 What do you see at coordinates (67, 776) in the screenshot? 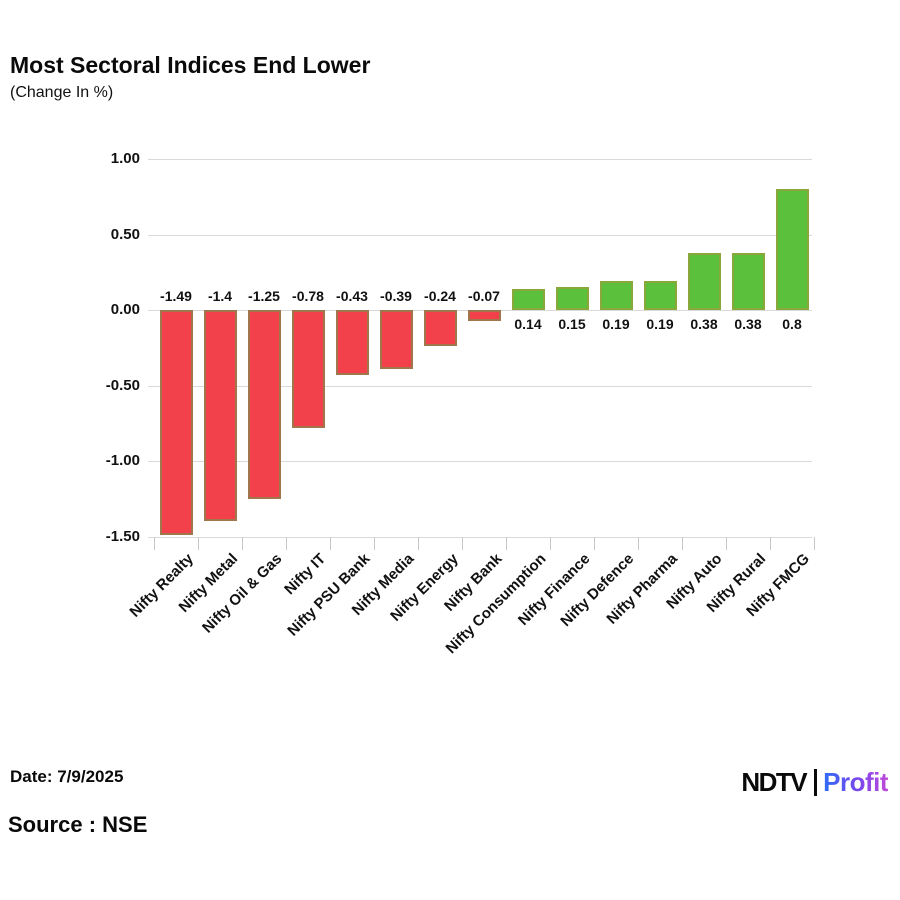
I see `date-label: Date: 7/9/2025` at bounding box center [67, 776].